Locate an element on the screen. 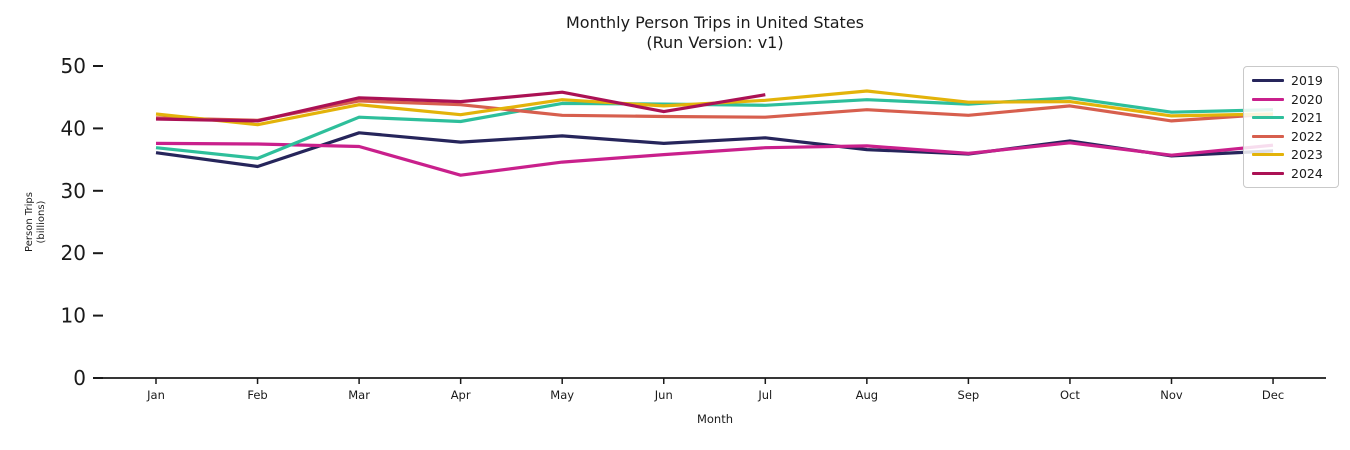 The width and height of the screenshot is (1350, 450). legend-item-2021: 2021 is located at coordinates (1291, 117).